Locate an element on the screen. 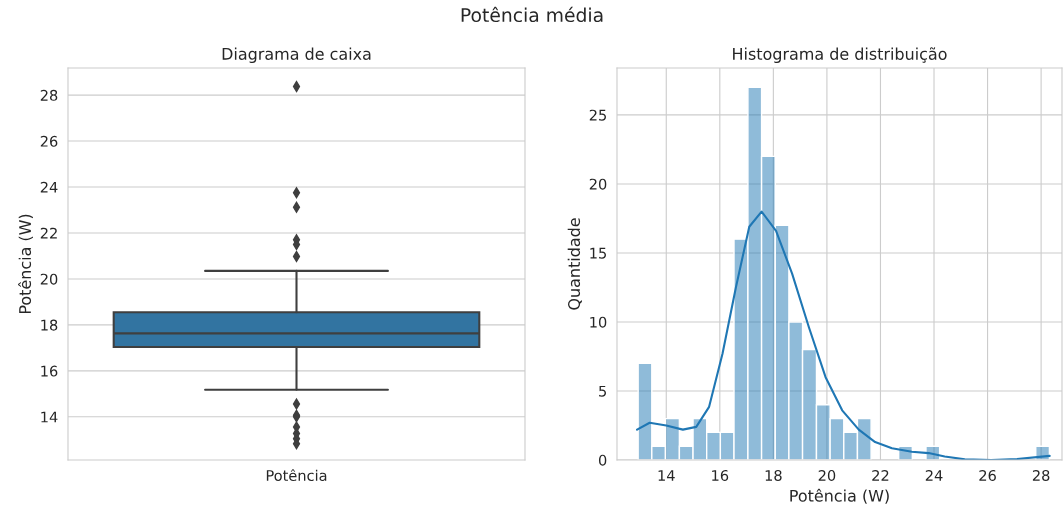 The height and width of the screenshot is (507, 1064). y-tick-label: 14 is located at coordinates (49, 417).